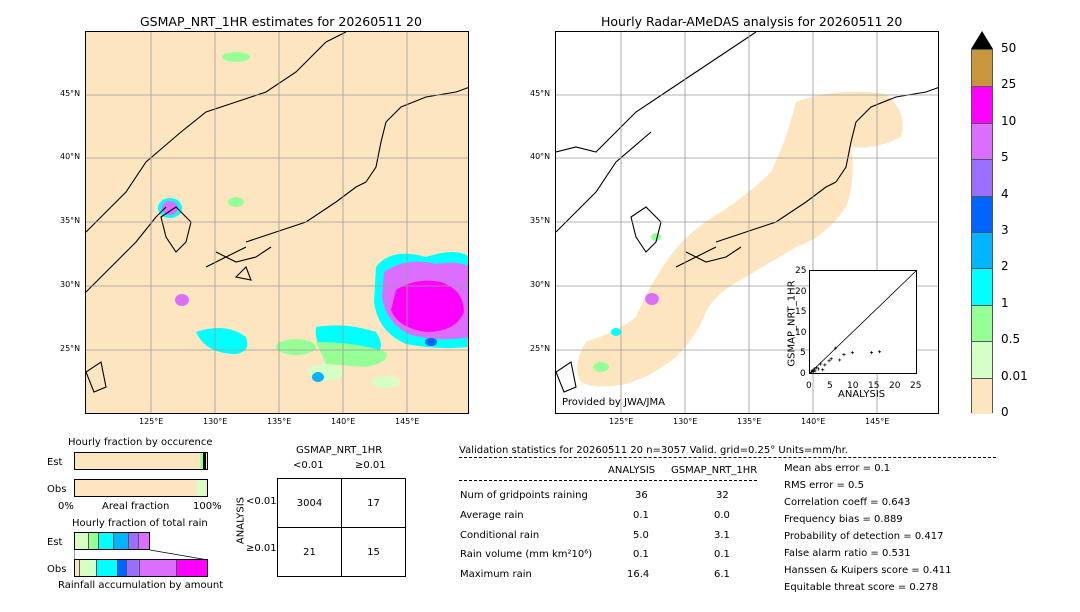 The width and height of the screenshot is (1080, 612). What do you see at coordinates (638, 574) in the screenshot?
I see `validation-row-analysis: 16.4` at bounding box center [638, 574].